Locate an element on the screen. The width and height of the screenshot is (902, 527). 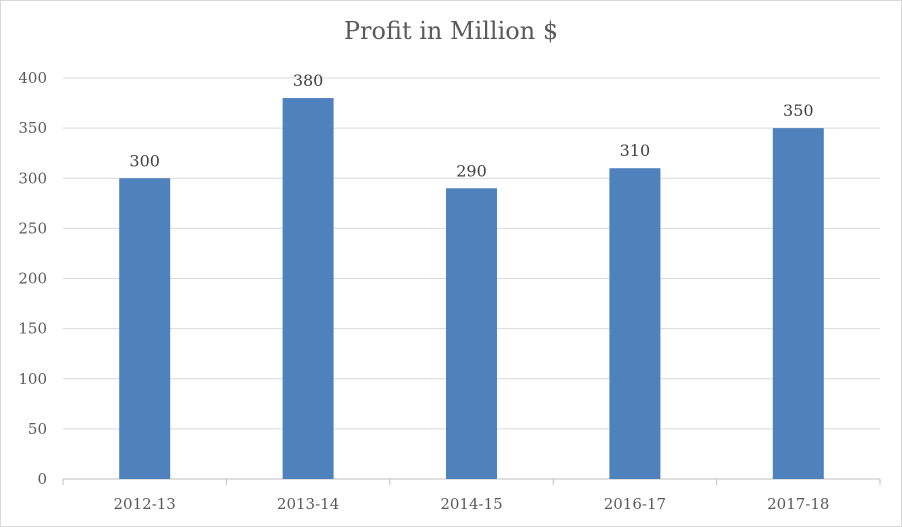
y-tick-label: 200 is located at coordinates (32, 279).